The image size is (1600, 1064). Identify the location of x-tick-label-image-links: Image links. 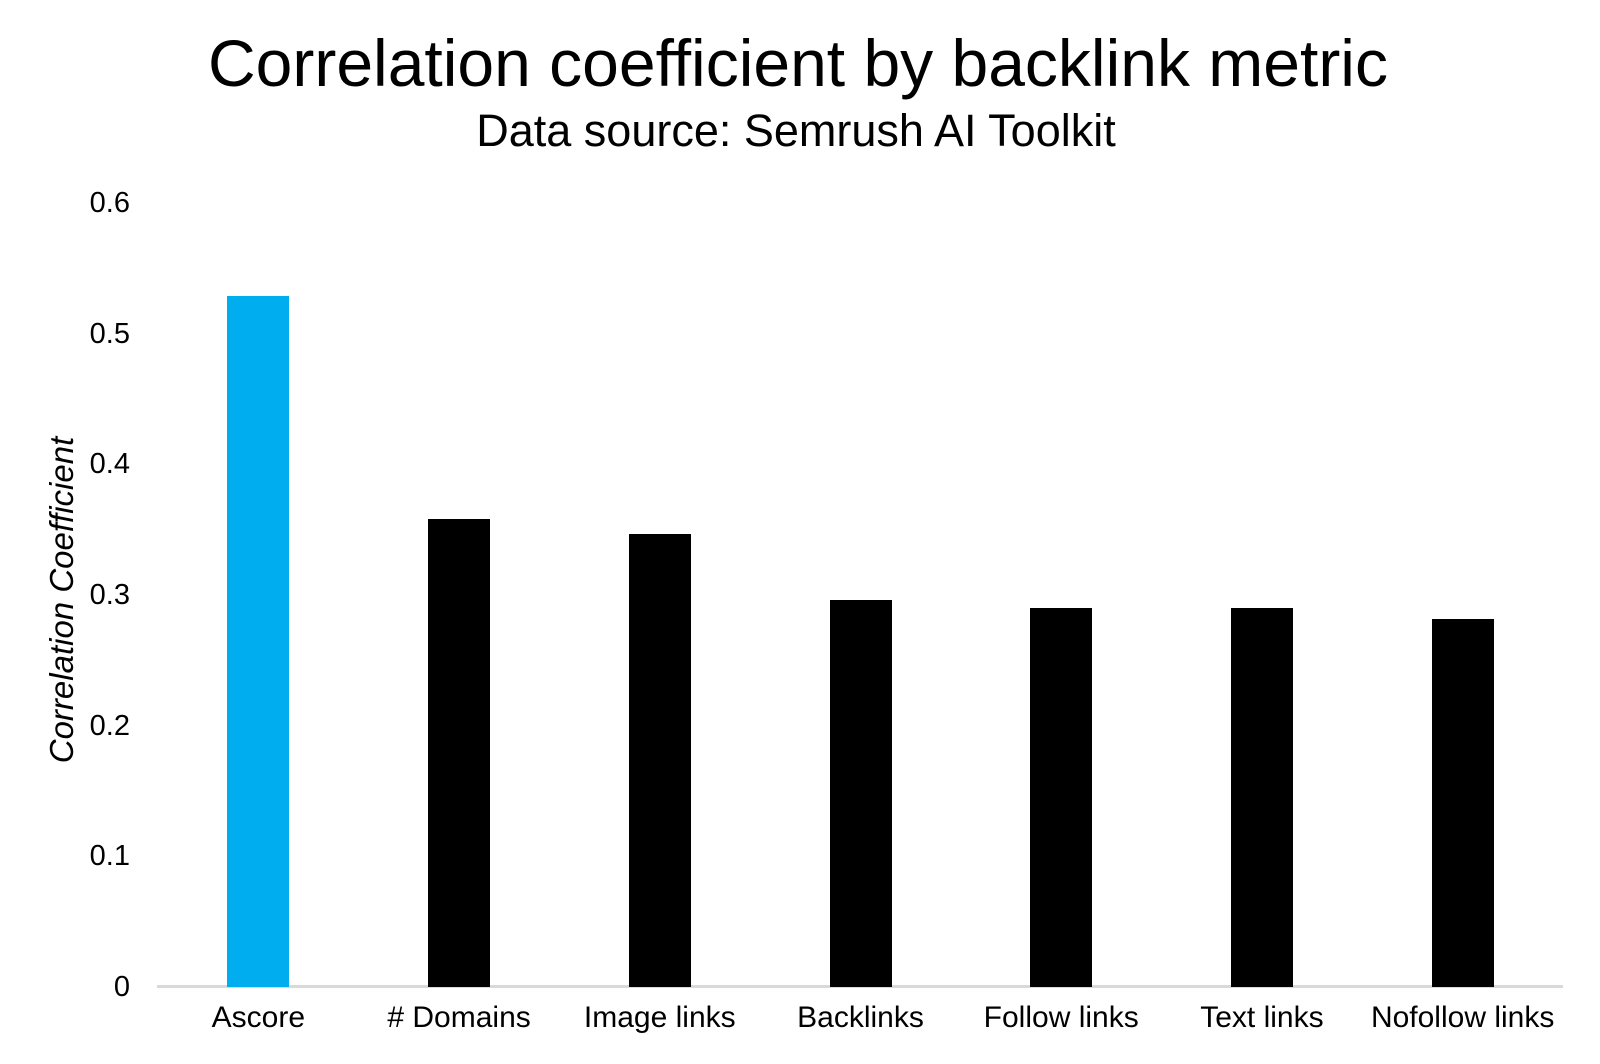
(659, 1017).